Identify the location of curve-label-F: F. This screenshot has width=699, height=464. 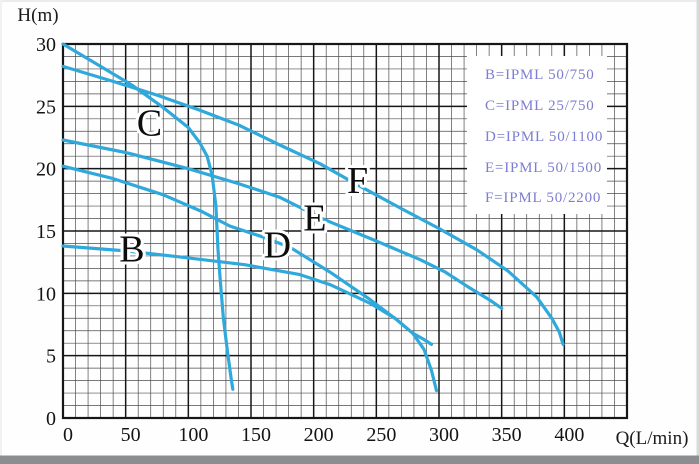
(357, 181).